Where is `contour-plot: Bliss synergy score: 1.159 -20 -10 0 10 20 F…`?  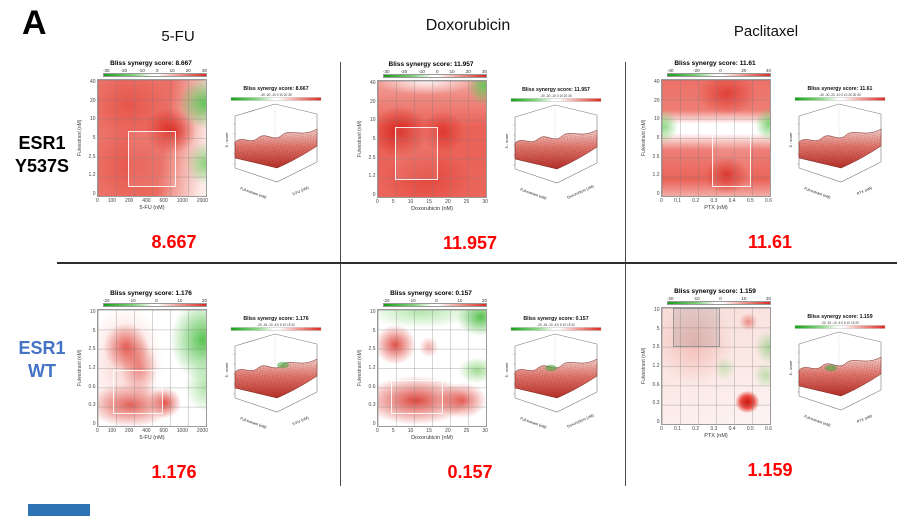 contour-plot: Bliss synergy score: 1.159 -20 -10 0 10 20 F… is located at coordinates (711, 363).